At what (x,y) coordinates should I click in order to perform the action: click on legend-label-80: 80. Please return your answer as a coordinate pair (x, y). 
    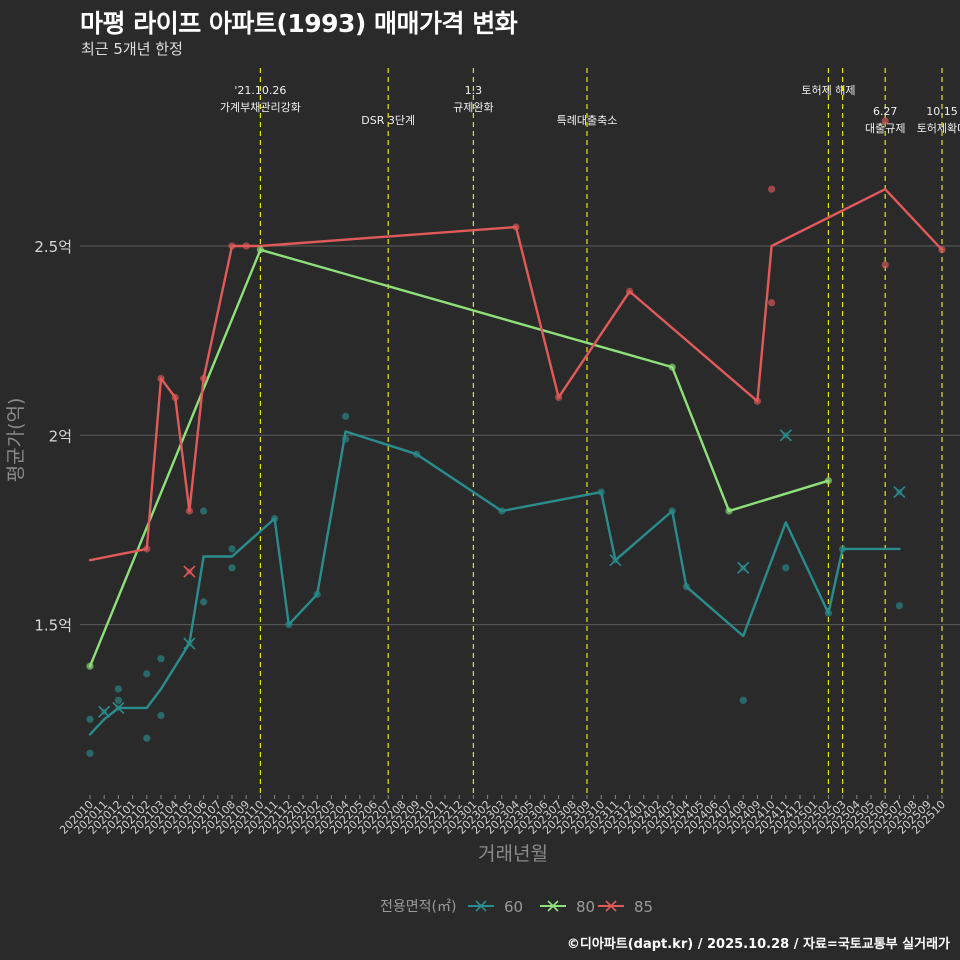
    Looking at the image, I should click on (585, 907).